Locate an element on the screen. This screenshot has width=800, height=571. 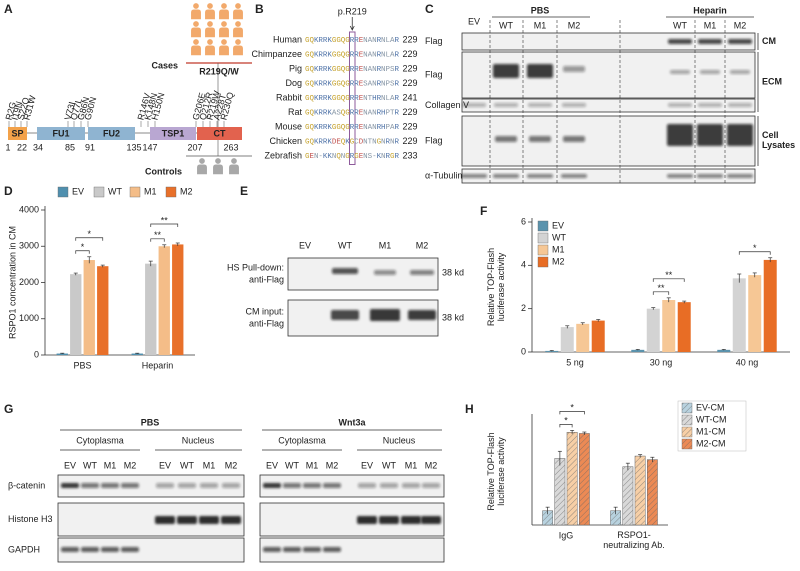
panel-label: G is located at coordinates (8, 409).